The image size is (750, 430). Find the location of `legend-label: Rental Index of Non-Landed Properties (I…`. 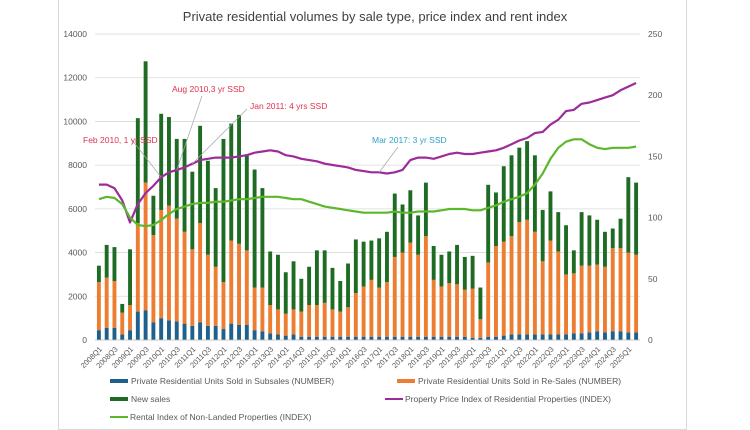

legend-label: Rental Index of Non-Landed Properties (I… is located at coordinates (221, 417).